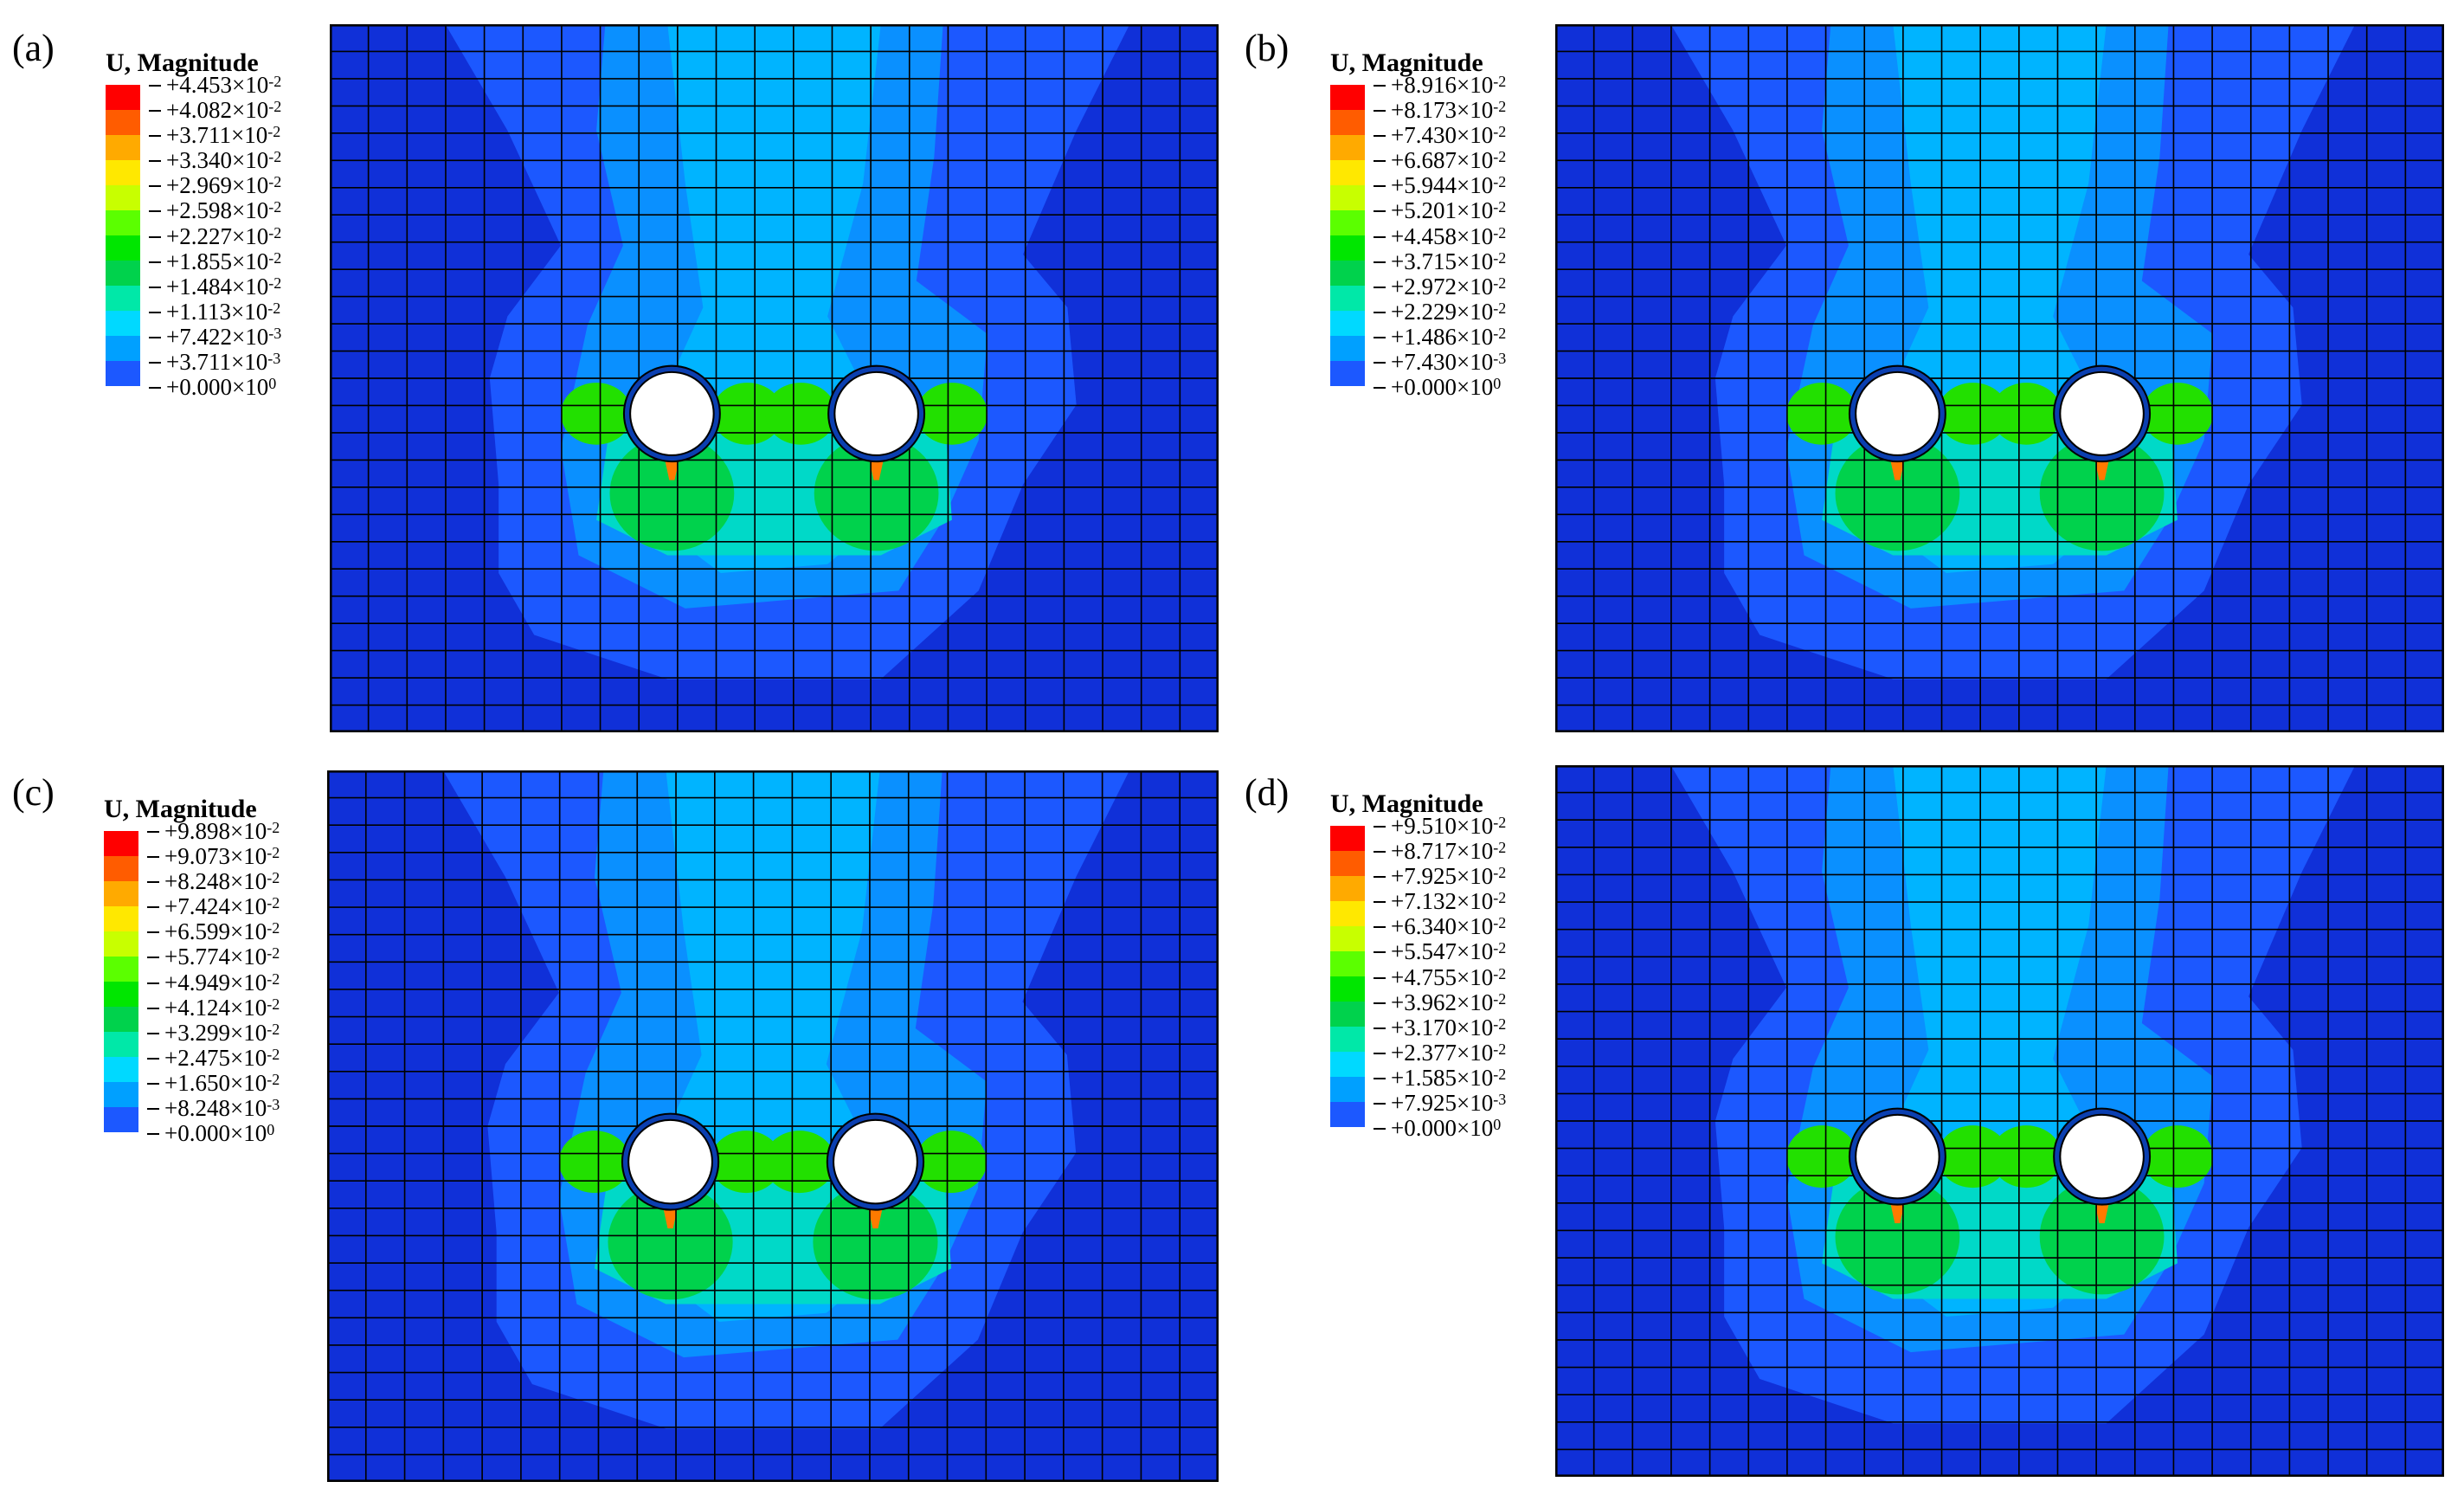  I want to click on legend-tick-label: +8.173×10-2, so click(1440, 110).